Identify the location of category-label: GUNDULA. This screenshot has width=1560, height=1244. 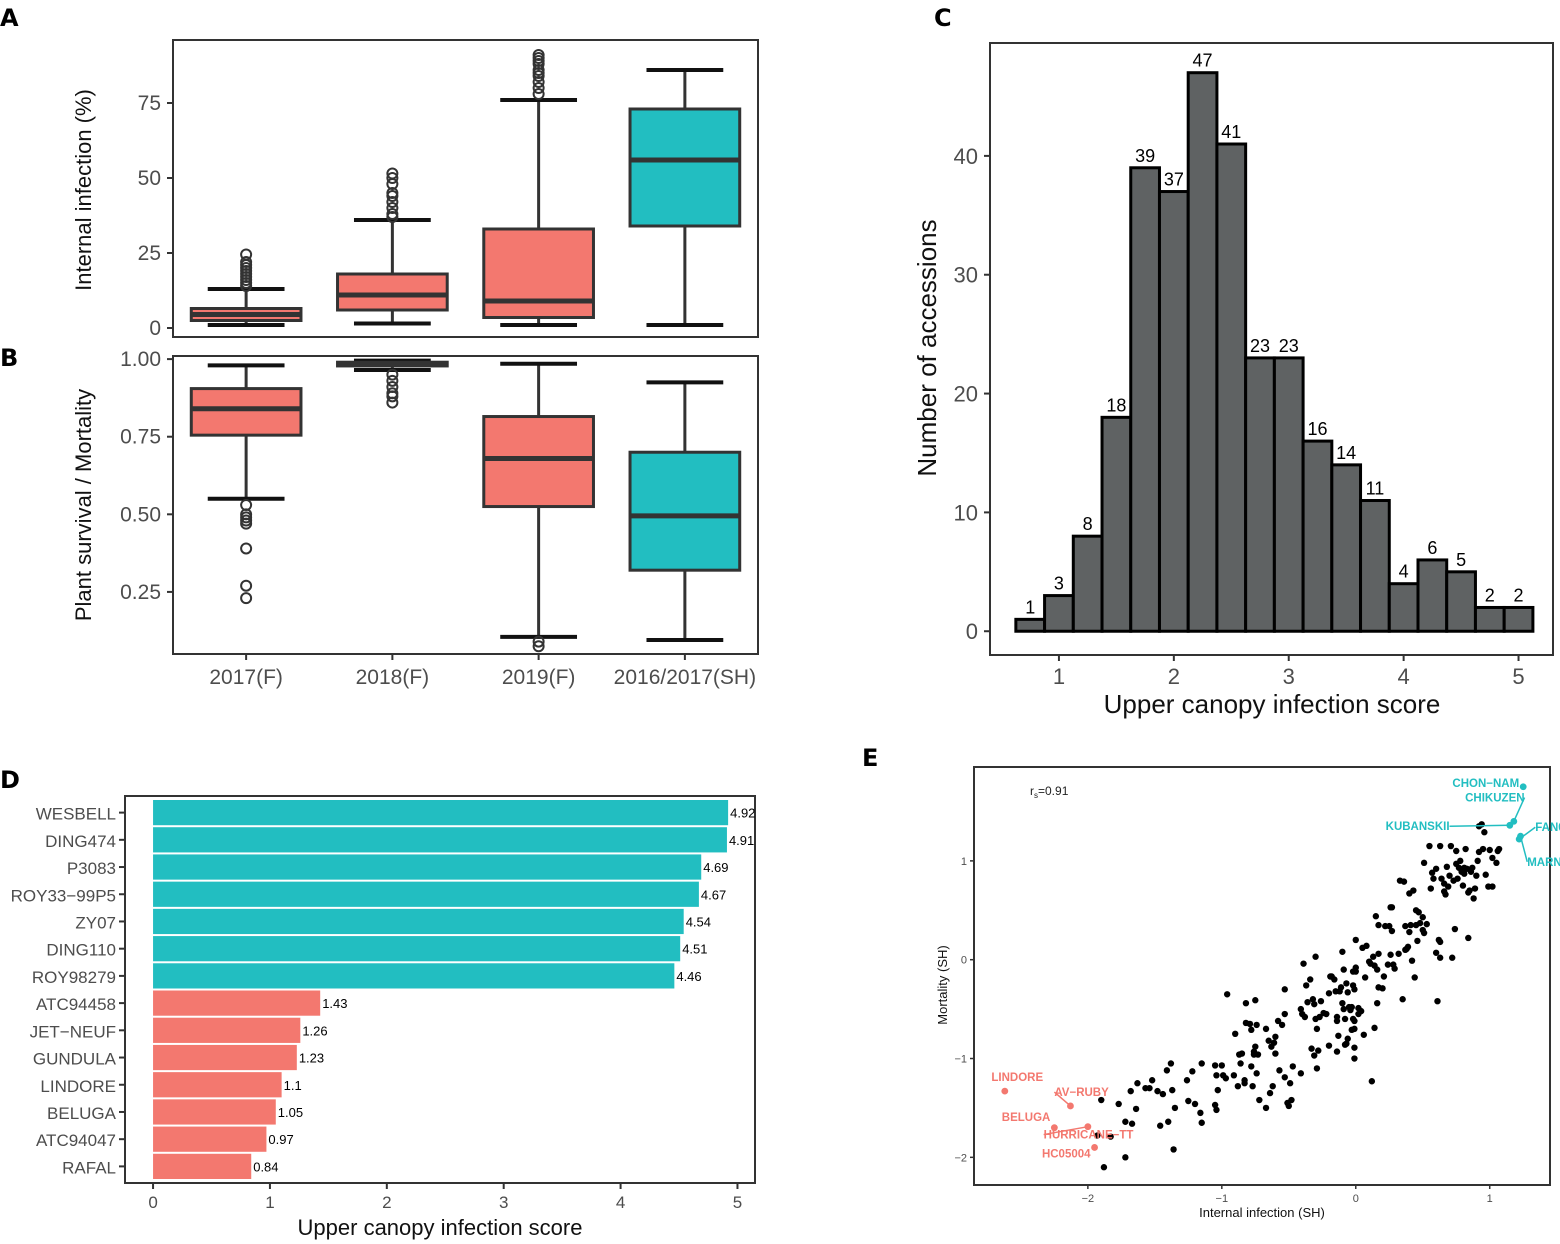
(75, 1059).